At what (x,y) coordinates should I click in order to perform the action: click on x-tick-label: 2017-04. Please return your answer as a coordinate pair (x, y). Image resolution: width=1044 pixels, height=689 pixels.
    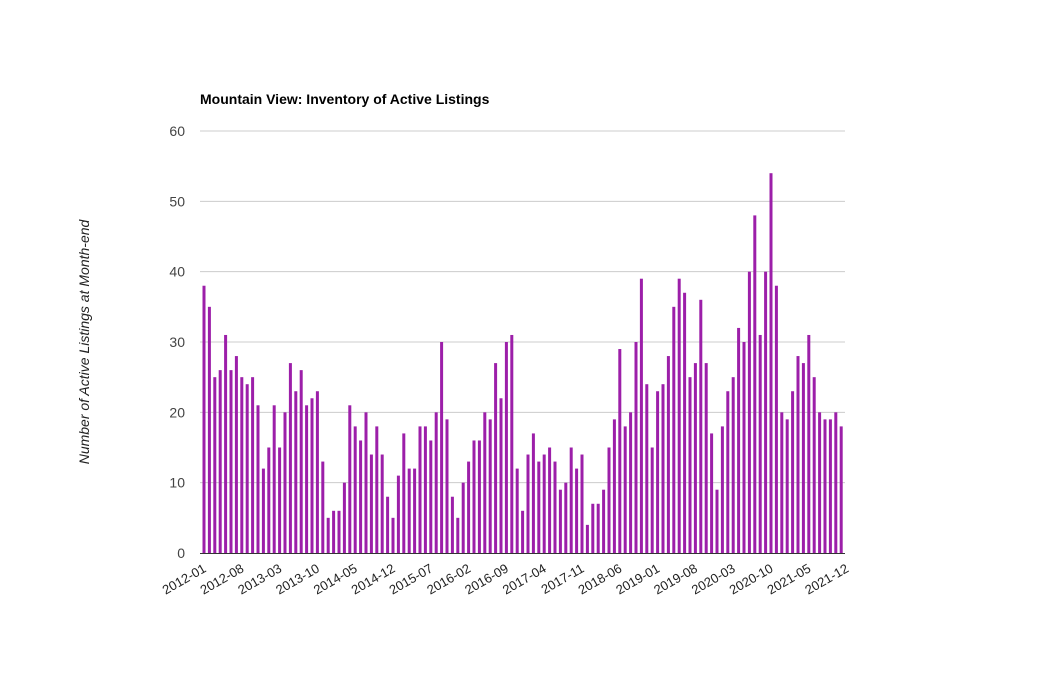
    Looking at the image, I should click on (524, 579).